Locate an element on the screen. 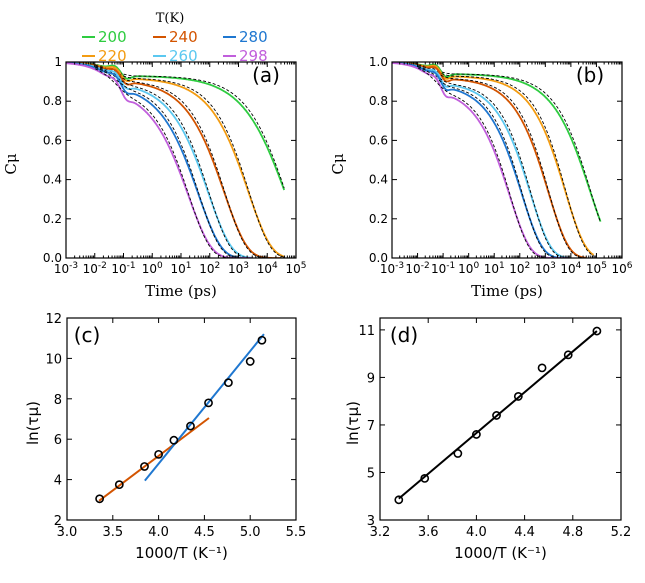 The image size is (645, 583). y-tick-label: 11 is located at coordinates (366, 331).